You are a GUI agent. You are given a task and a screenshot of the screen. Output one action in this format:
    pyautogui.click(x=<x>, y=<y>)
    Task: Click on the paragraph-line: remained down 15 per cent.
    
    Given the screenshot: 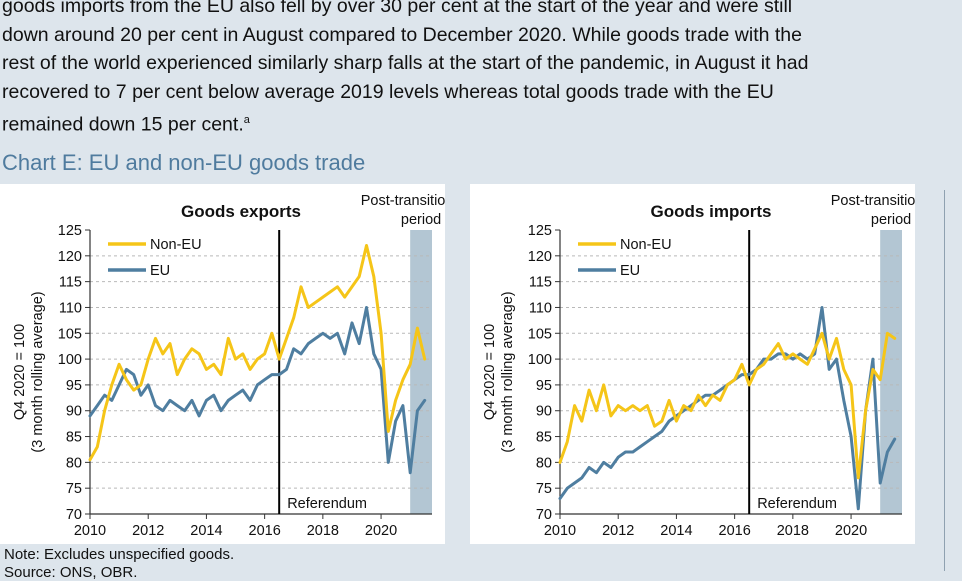 What is the action you would take?
    pyautogui.click(x=123, y=124)
    